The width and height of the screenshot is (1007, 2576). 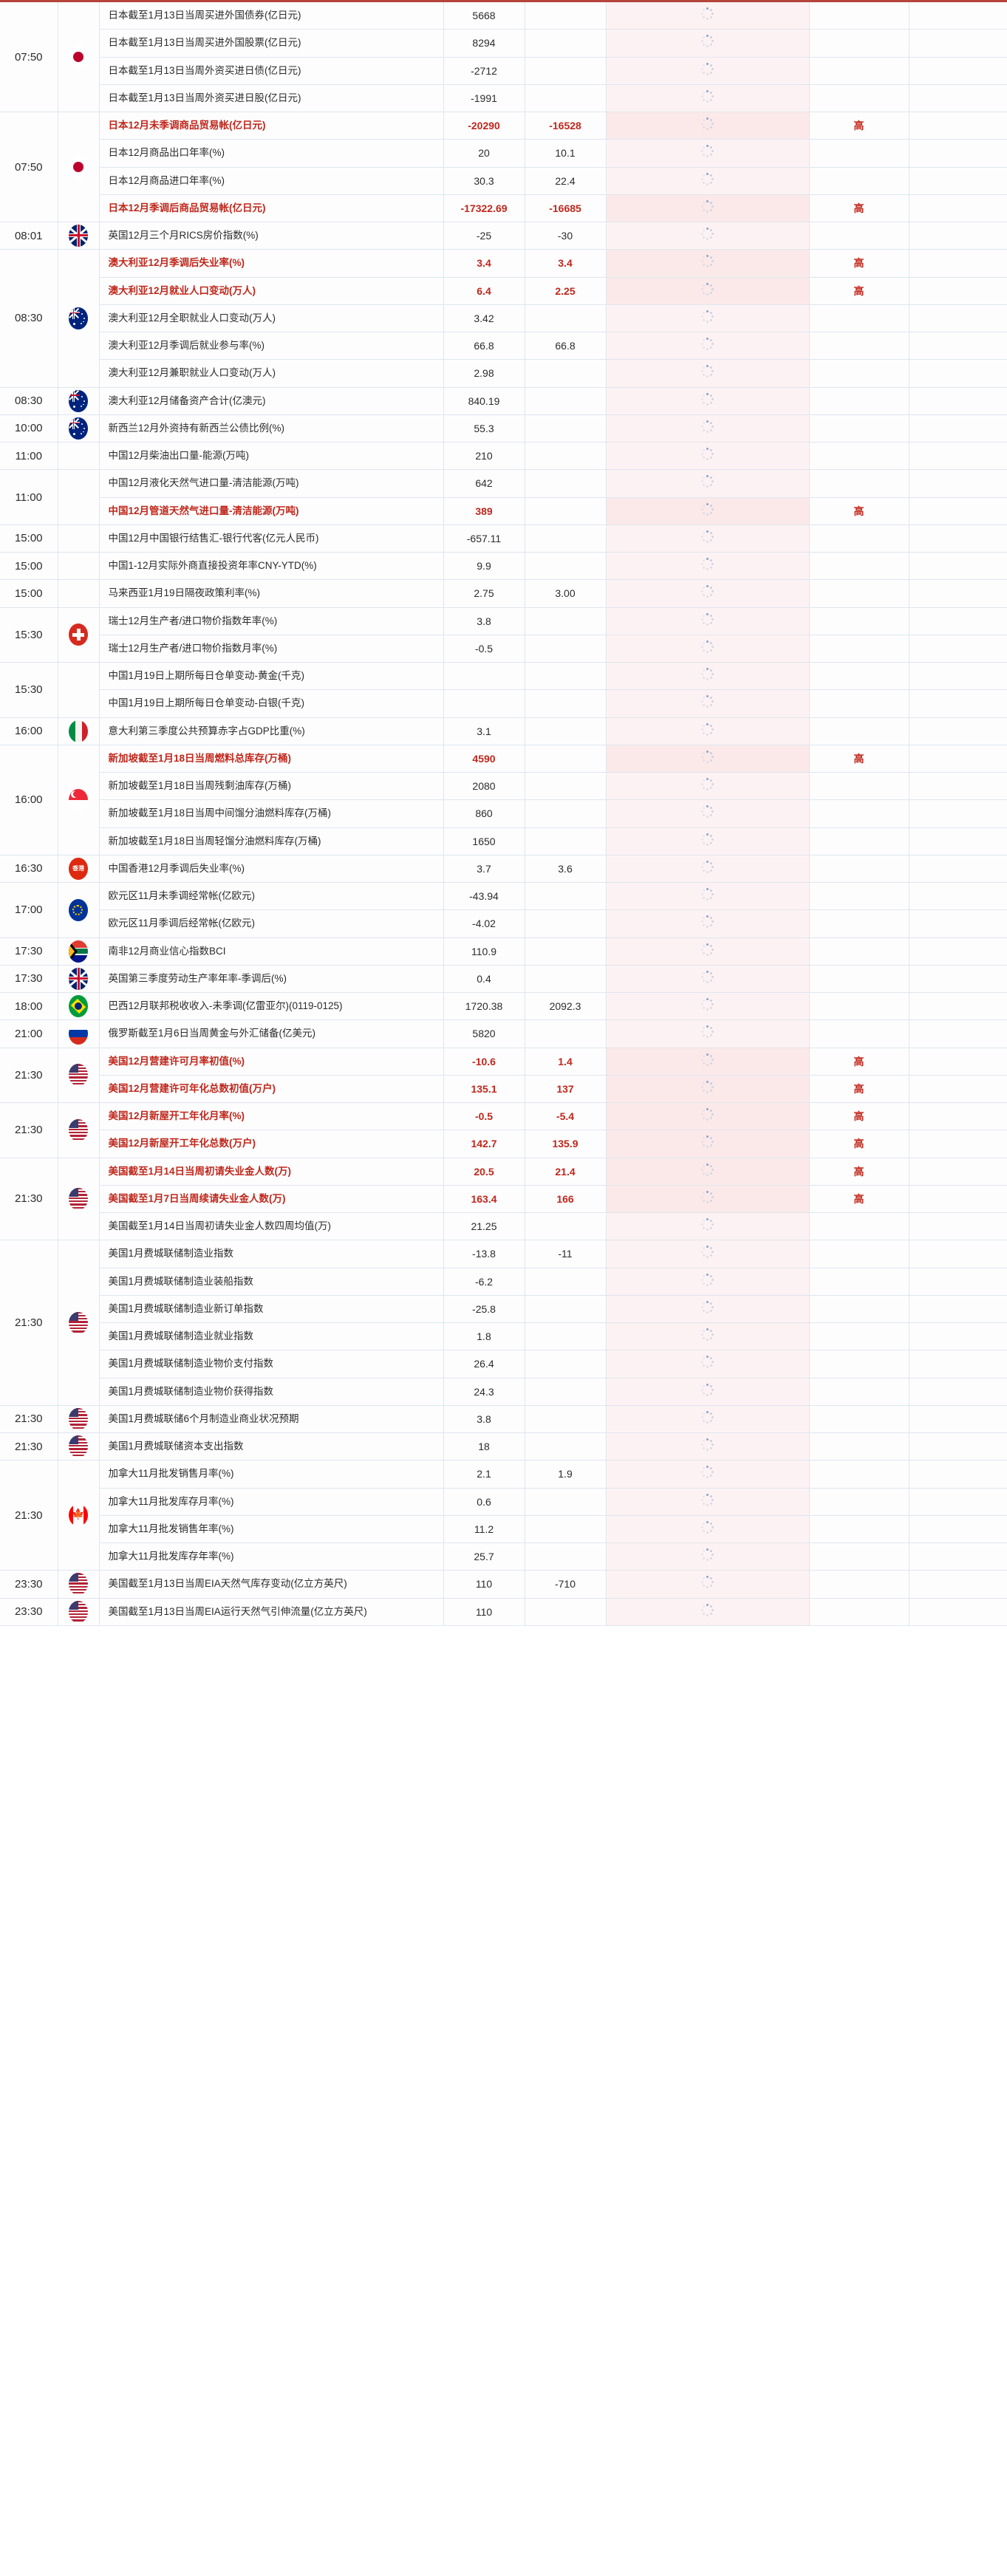 I want to click on event-name: 澳大利亚12月兼职就业人口变动(万人), so click(x=271, y=373).